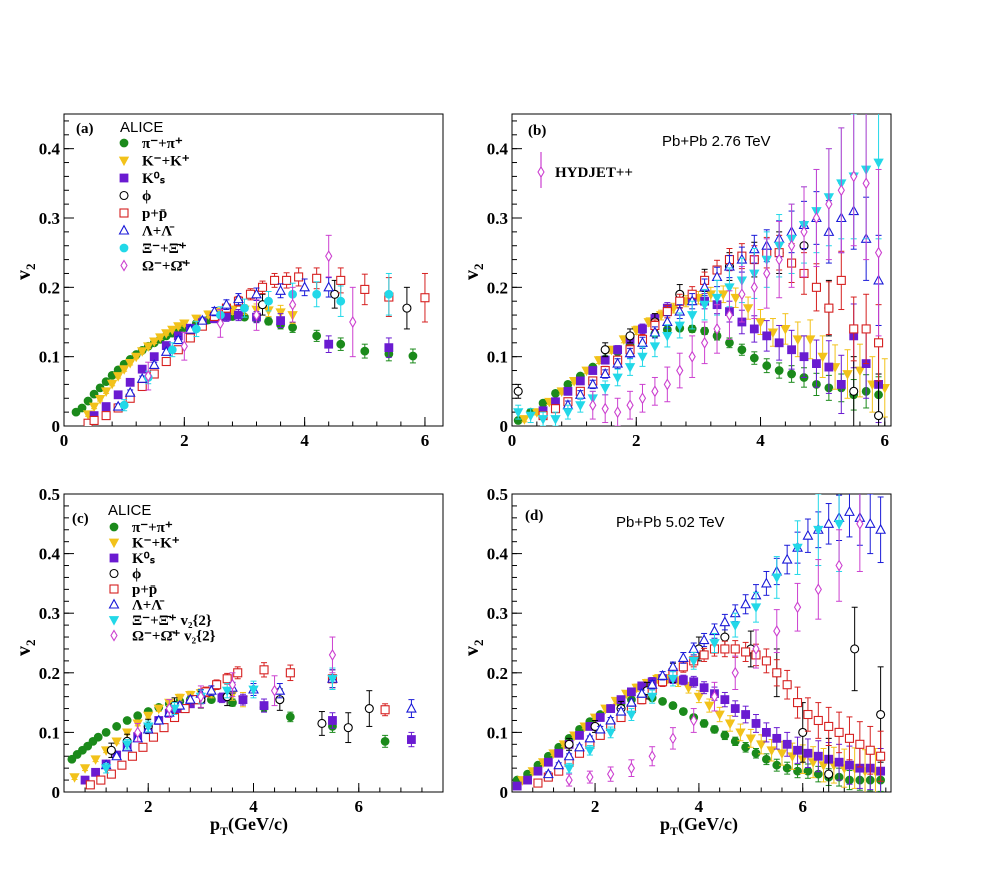 The width and height of the screenshot is (998, 871). Describe the element at coordinates (585, 170) in the screenshot. I see `panel-b-legend: HYDJET++` at that location.